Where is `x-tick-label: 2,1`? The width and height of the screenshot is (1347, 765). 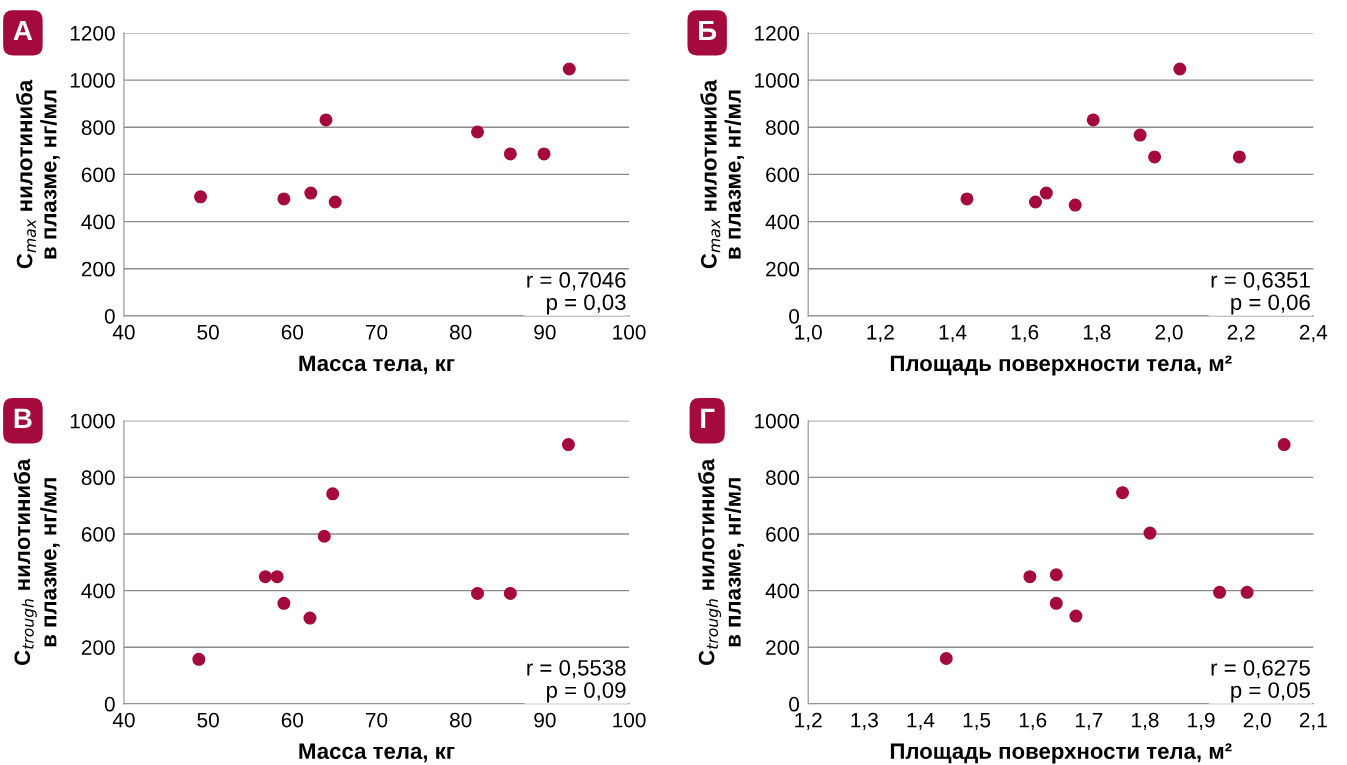
x-tick-label: 2,1 is located at coordinates (1313, 721).